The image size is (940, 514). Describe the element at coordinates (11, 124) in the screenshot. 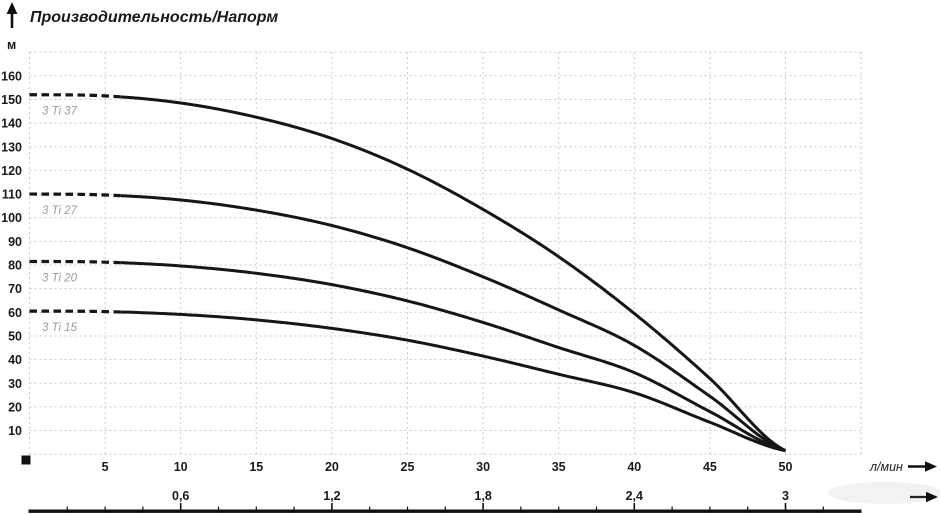

I see `y-tick-label: 140` at that location.